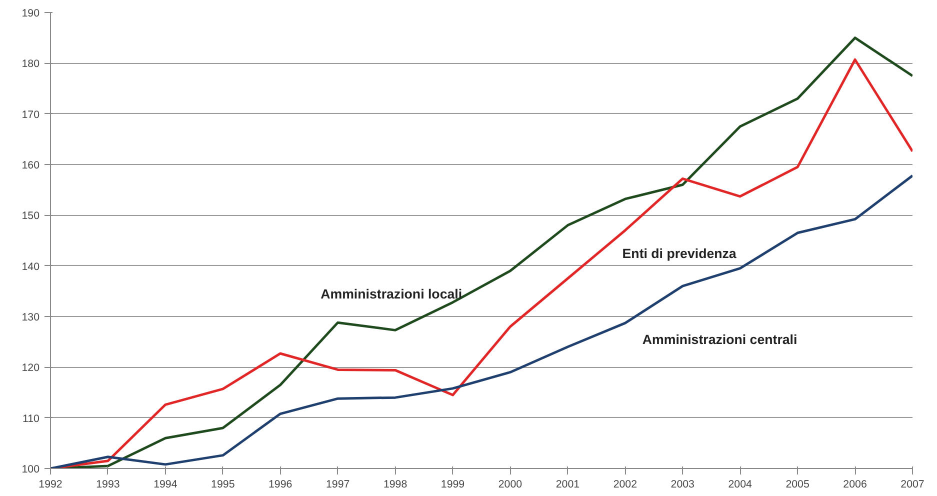 Image resolution: width=937 pixels, height=496 pixels. What do you see at coordinates (391, 294) in the screenshot?
I see `series-label: Amministrazioni locali` at bounding box center [391, 294].